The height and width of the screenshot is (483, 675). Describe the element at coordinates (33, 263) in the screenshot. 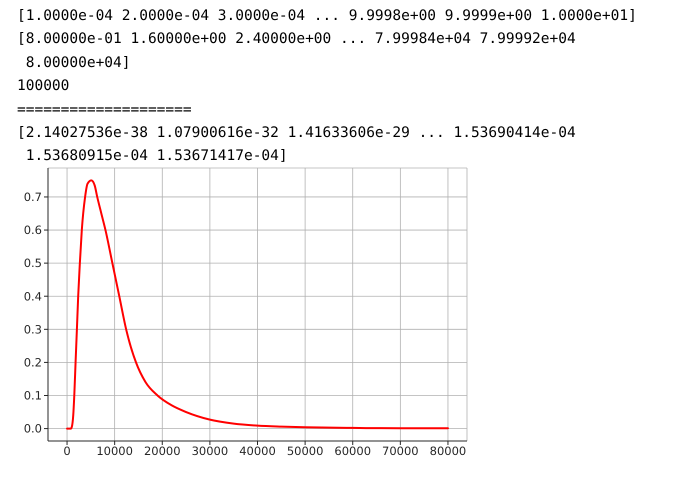

I see `y-tick-label: 0.5` at that location.